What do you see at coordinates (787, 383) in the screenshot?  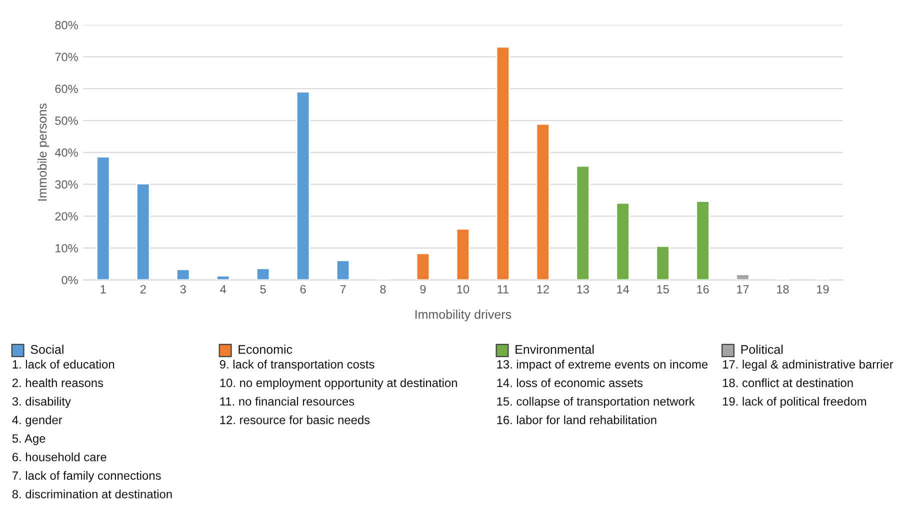 I see `text: 18. conflict at destination` at bounding box center [787, 383].